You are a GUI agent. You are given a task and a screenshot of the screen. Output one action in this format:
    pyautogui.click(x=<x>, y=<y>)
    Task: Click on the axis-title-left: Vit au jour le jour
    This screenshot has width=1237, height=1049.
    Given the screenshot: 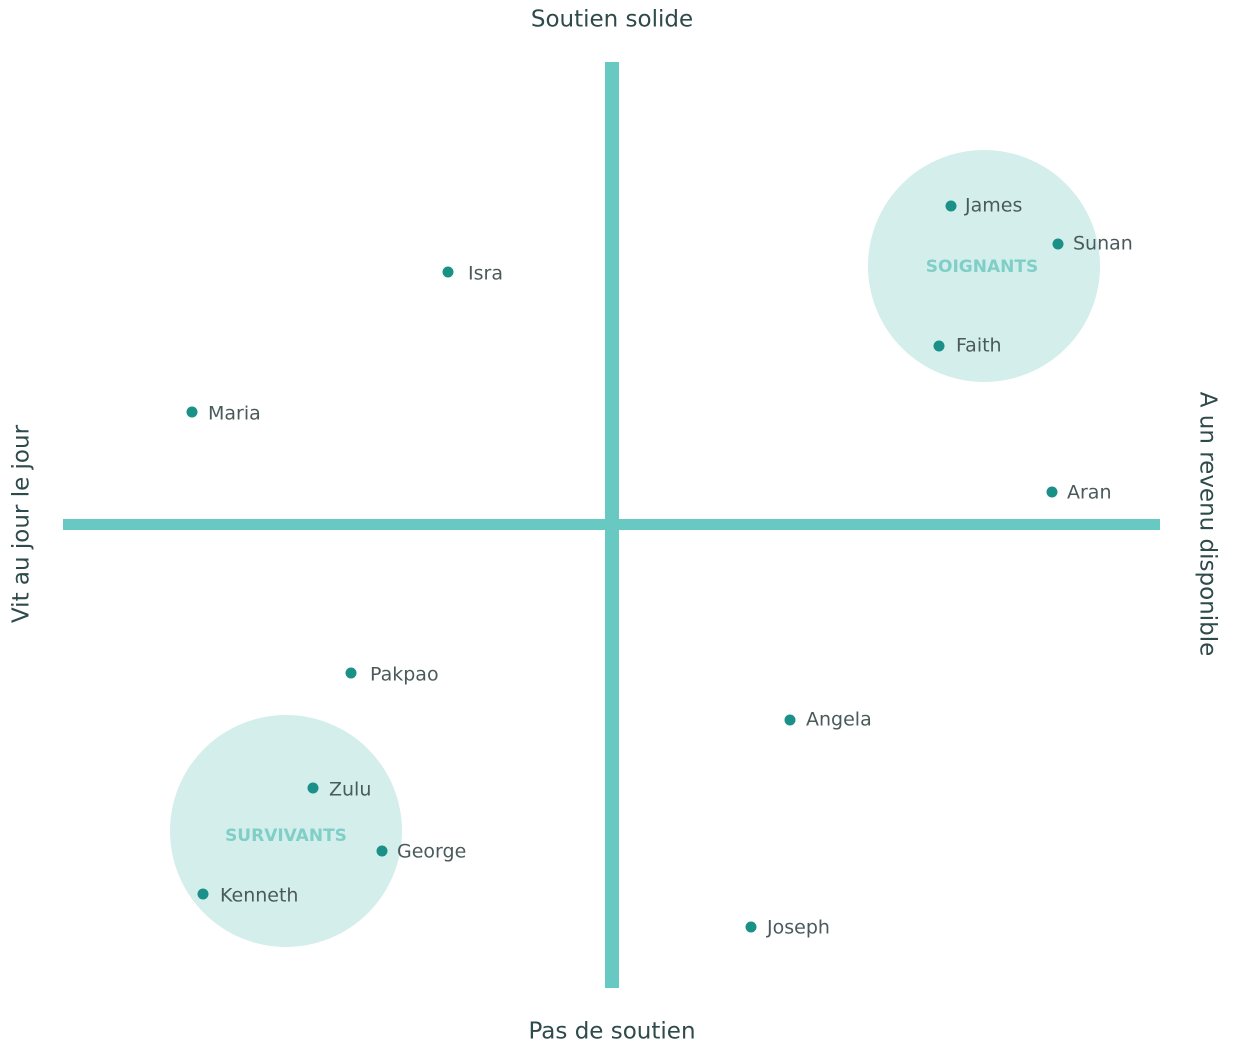 What is the action you would take?
    pyautogui.click(x=22, y=523)
    